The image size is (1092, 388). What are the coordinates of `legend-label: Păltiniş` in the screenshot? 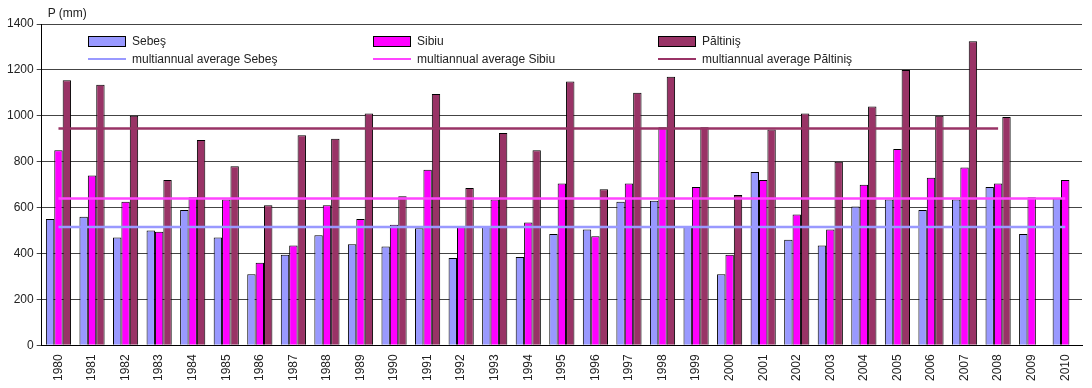 It's located at (721, 41).